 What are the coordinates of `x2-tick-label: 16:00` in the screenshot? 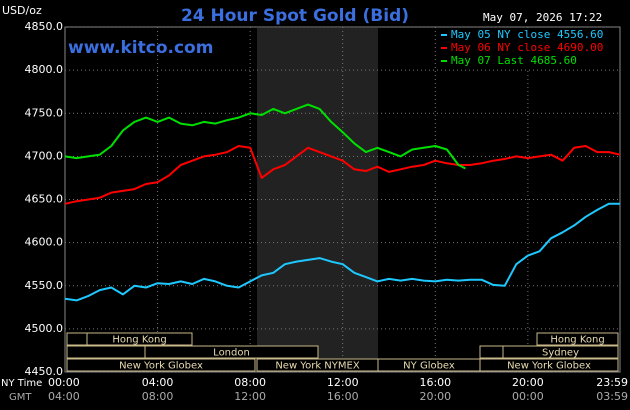 It's located at (343, 396).